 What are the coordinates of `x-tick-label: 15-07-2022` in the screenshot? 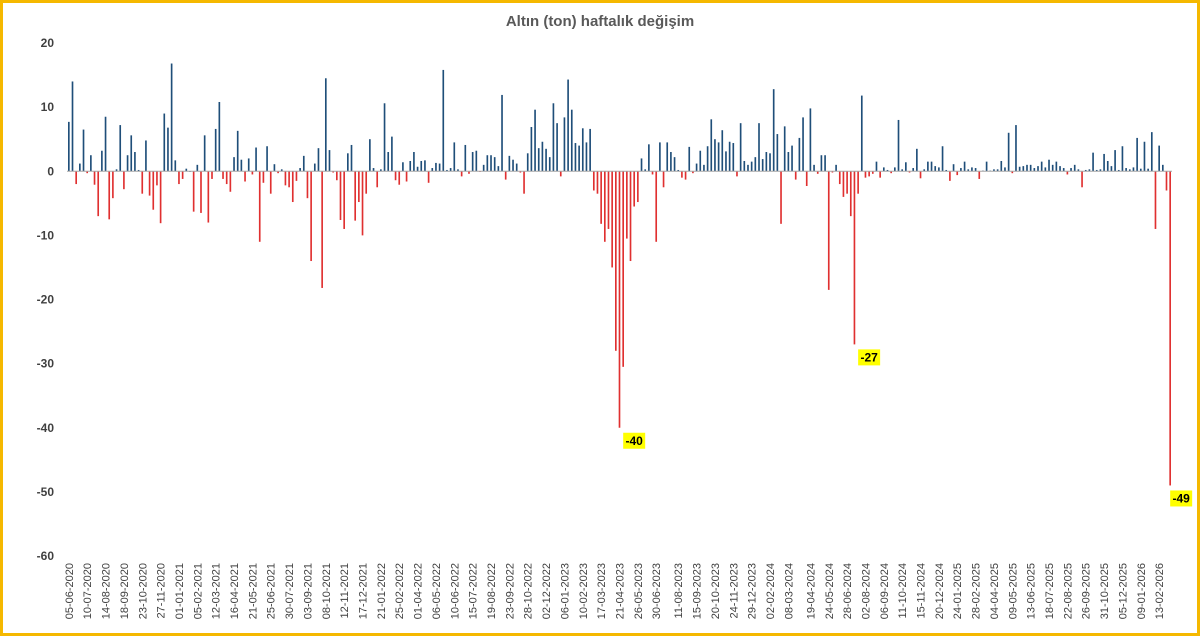 It's located at (474, 591).